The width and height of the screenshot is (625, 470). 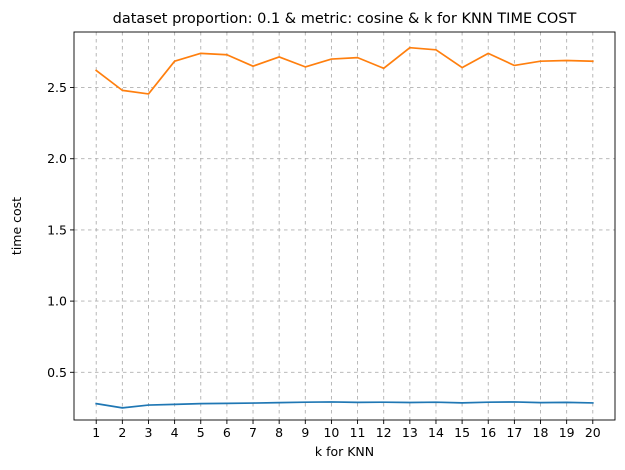 I want to click on x-tick-label: 1, so click(x=96, y=432).